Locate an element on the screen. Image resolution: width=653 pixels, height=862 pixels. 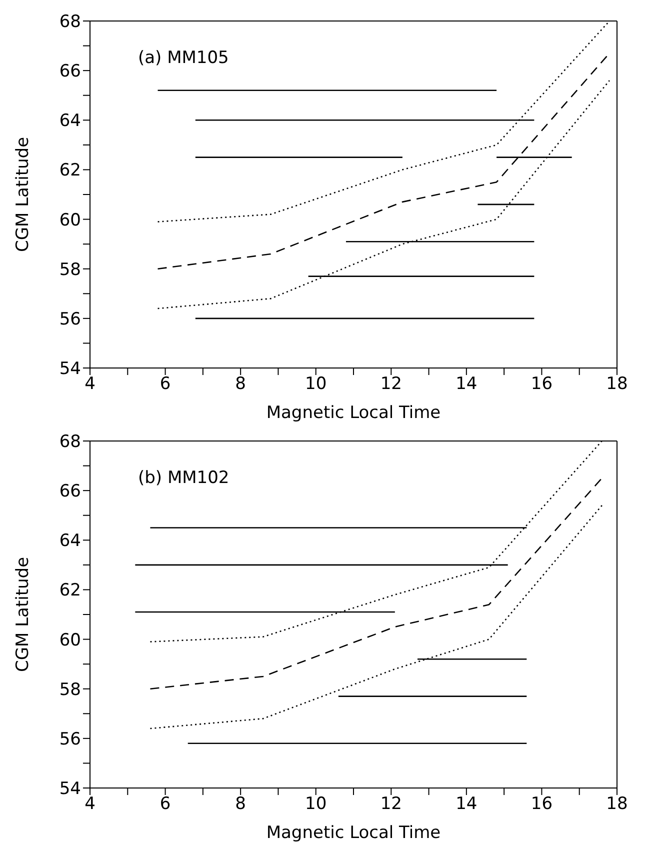
annotation: (b) MM102 is located at coordinates (184, 478).